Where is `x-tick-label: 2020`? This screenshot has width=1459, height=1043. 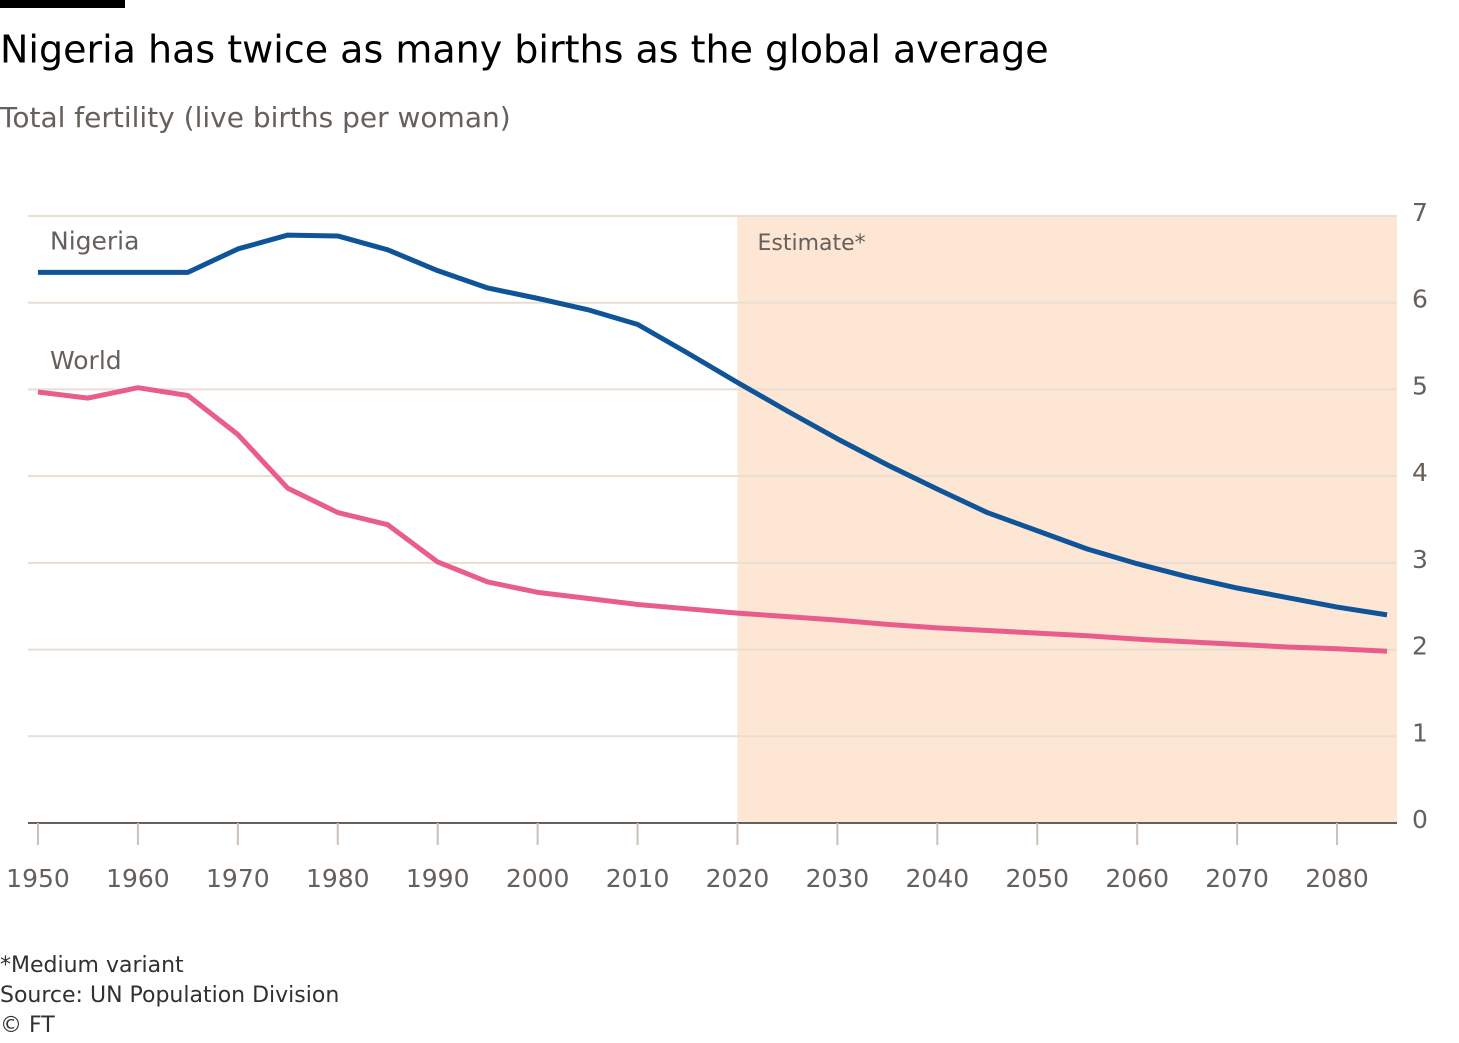
x-tick-label: 2020 is located at coordinates (738, 878).